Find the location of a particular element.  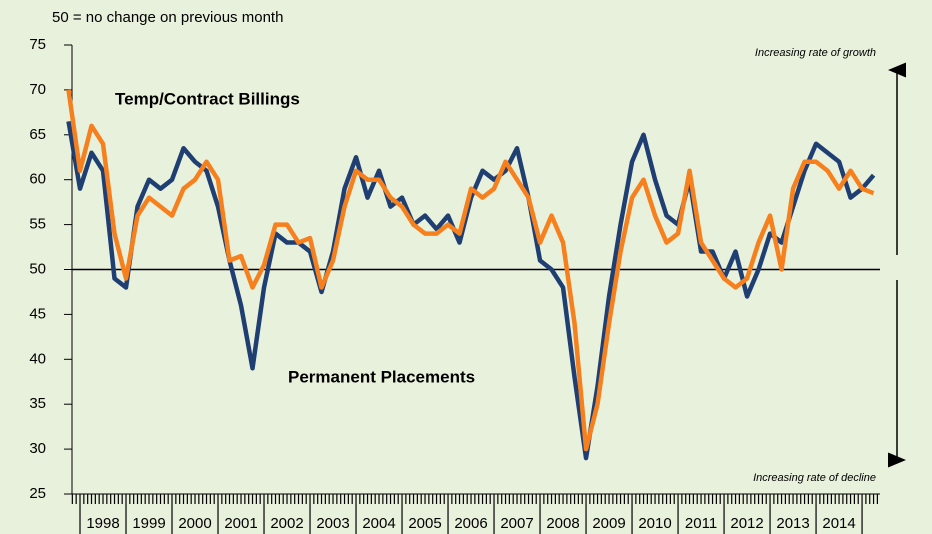

x-tick-label: 2008 is located at coordinates (562, 523).